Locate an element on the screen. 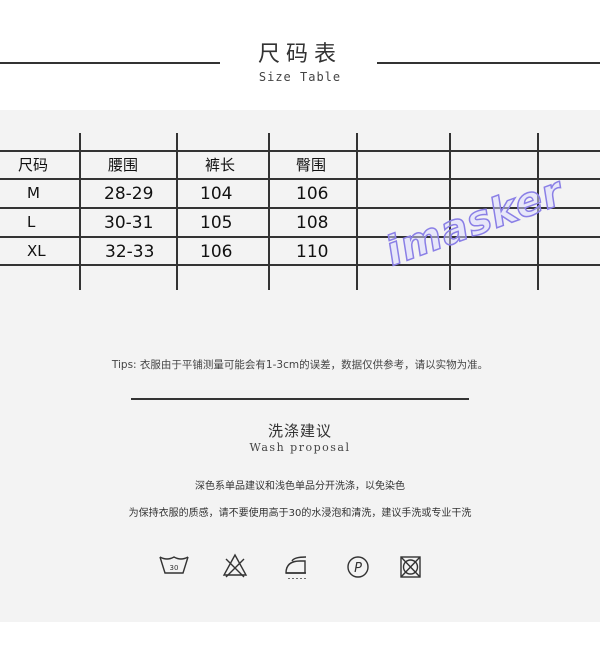  no-bleach-icon is located at coordinates (235, 565).